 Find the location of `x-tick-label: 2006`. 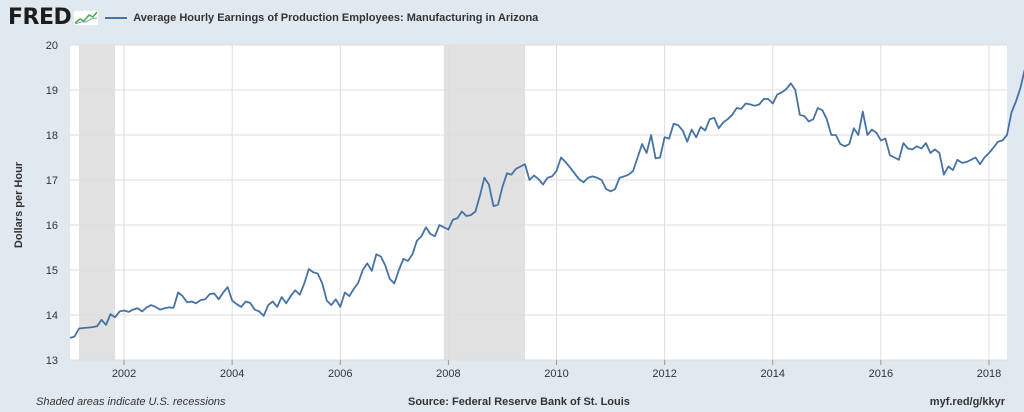

x-tick-label: 2006 is located at coordinates (340, 374).